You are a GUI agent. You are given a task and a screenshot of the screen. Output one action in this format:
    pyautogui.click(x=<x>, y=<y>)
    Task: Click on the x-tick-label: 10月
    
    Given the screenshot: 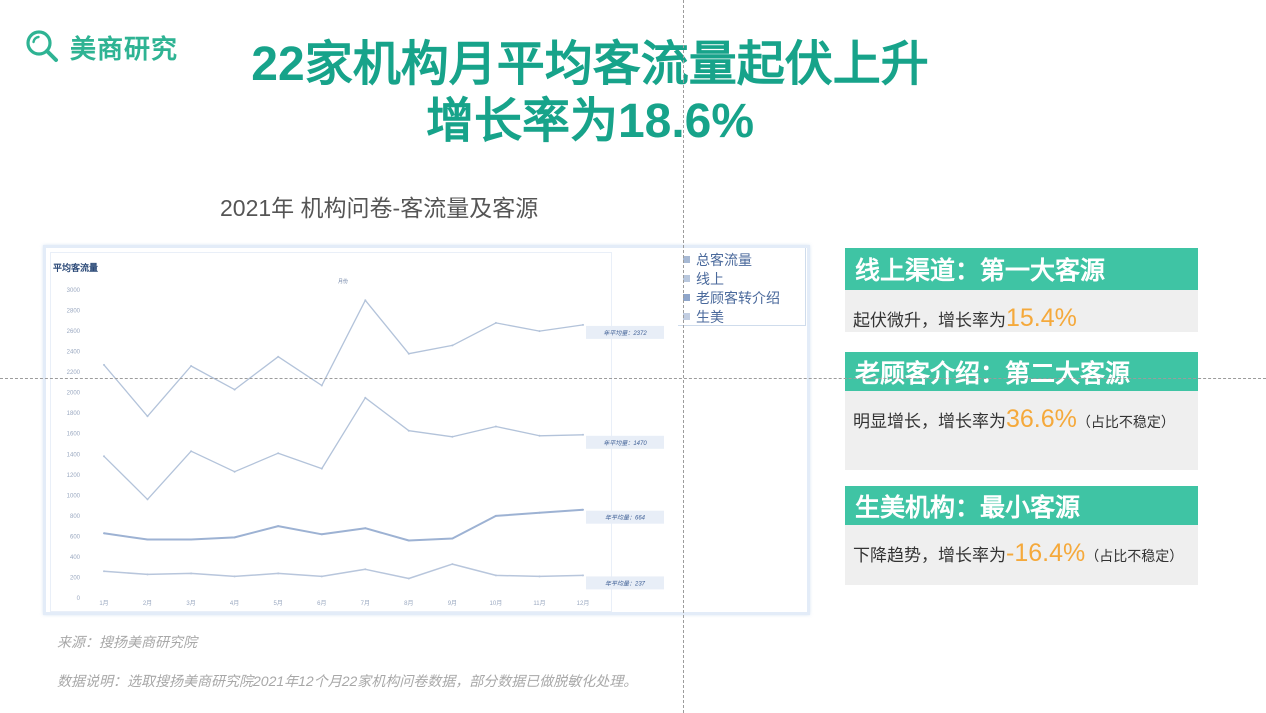 What is the action you would take?
    pyautogui.click(x=496, y=603)
    